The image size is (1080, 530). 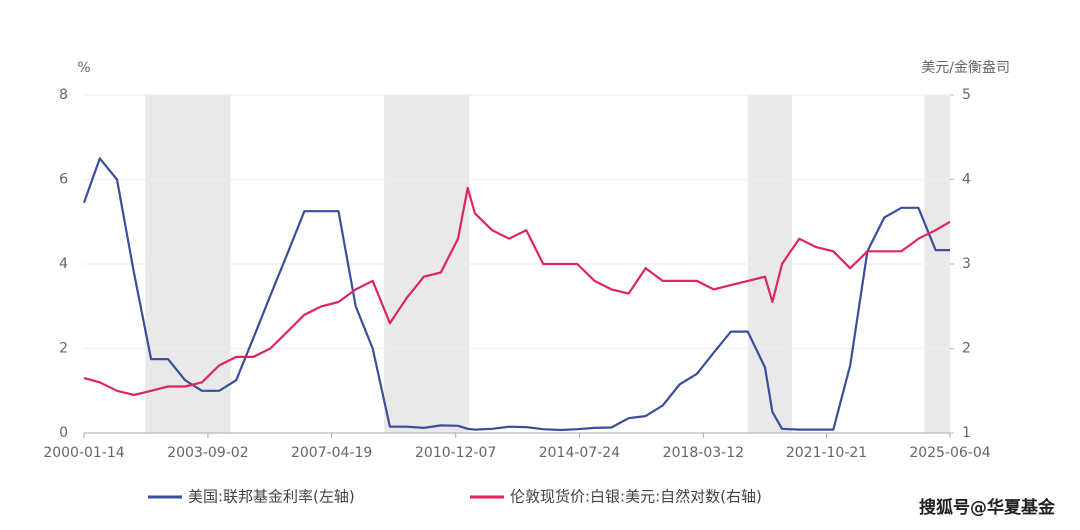 What do you see at coordinates (63, 180) in the screenshot?
I see `y-tick-label: 6` at bounding box center [63, 180].